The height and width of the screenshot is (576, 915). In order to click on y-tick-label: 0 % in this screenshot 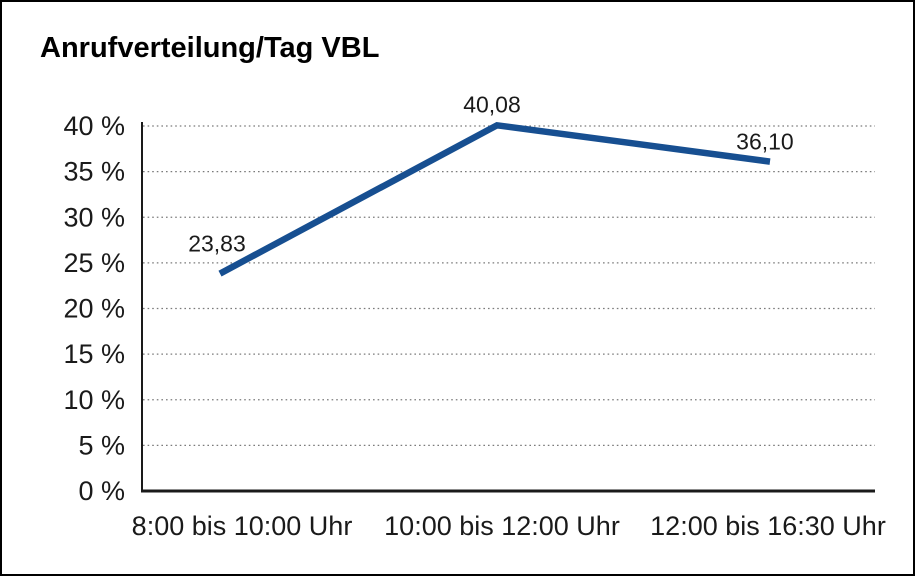, I will do `click(101, 491)`.